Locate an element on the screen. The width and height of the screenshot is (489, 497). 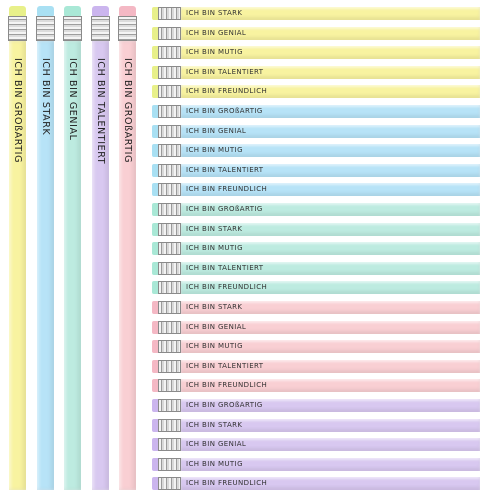
vertical-pencil: ICH BIN GROßARTIG is located at coordinates (17, 248).